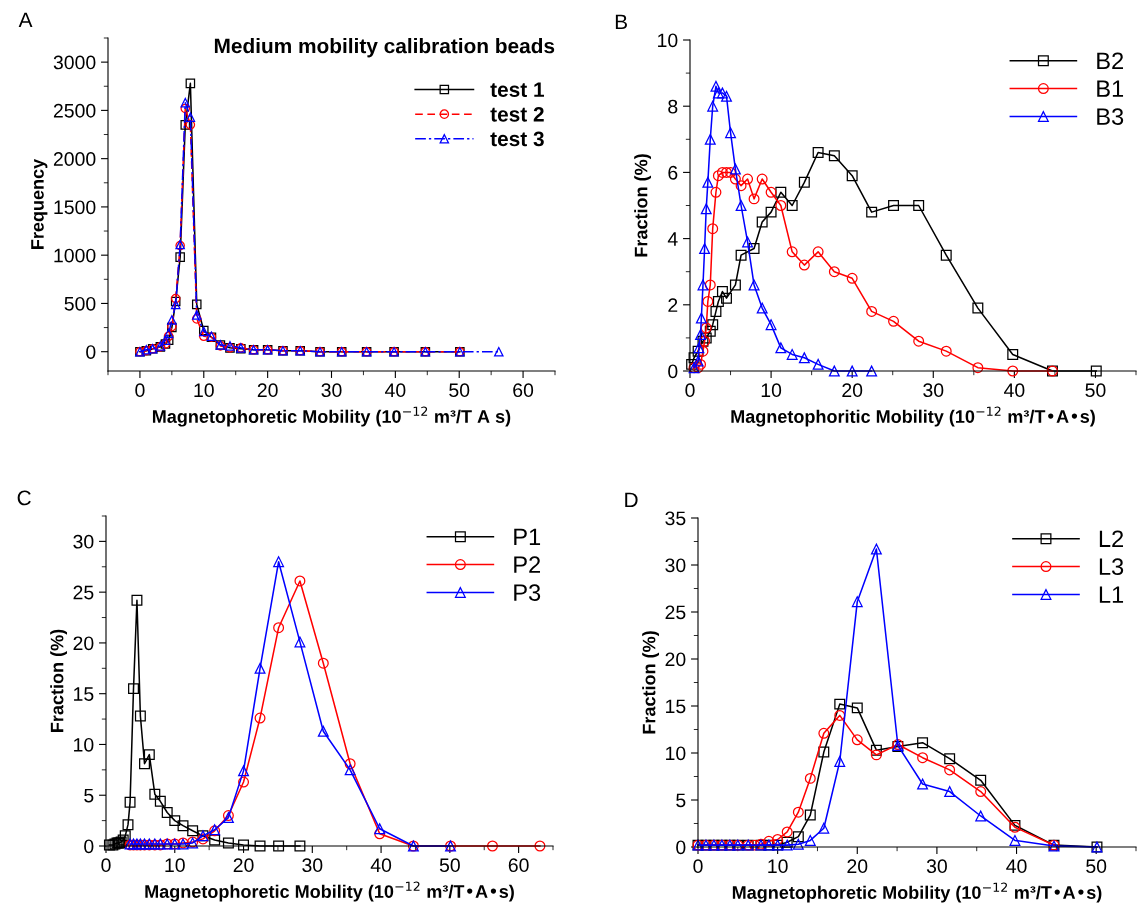 The width and height of the screenshot is (1145, 914). Describe the element at coordinates (74, 159) in the screenshot. I see `y-tick-label: 2000` at that location.